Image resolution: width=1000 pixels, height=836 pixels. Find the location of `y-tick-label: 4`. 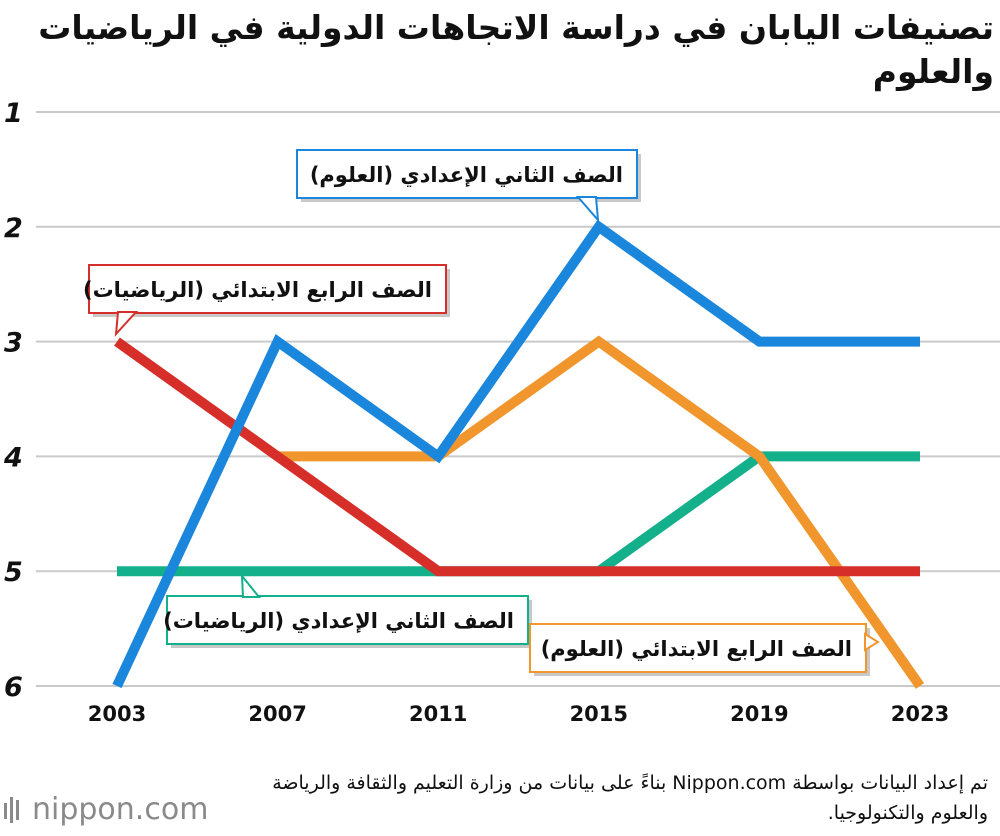

y-tick-label: 4 is located at coordinates (13, 457).